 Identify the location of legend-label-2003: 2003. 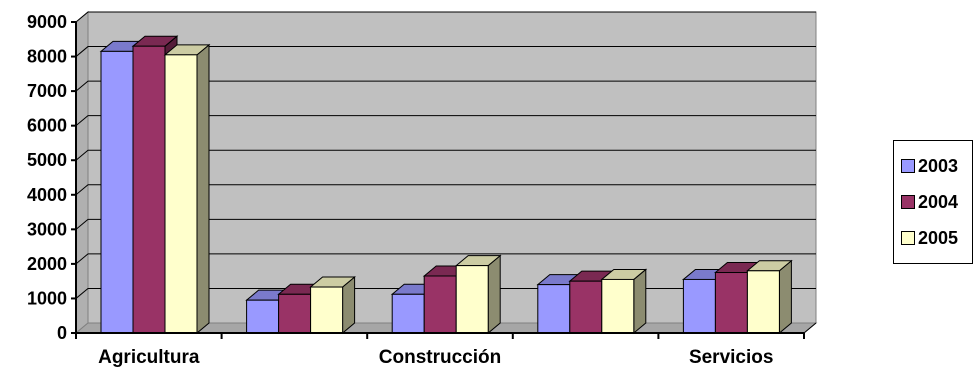
(938, 165).